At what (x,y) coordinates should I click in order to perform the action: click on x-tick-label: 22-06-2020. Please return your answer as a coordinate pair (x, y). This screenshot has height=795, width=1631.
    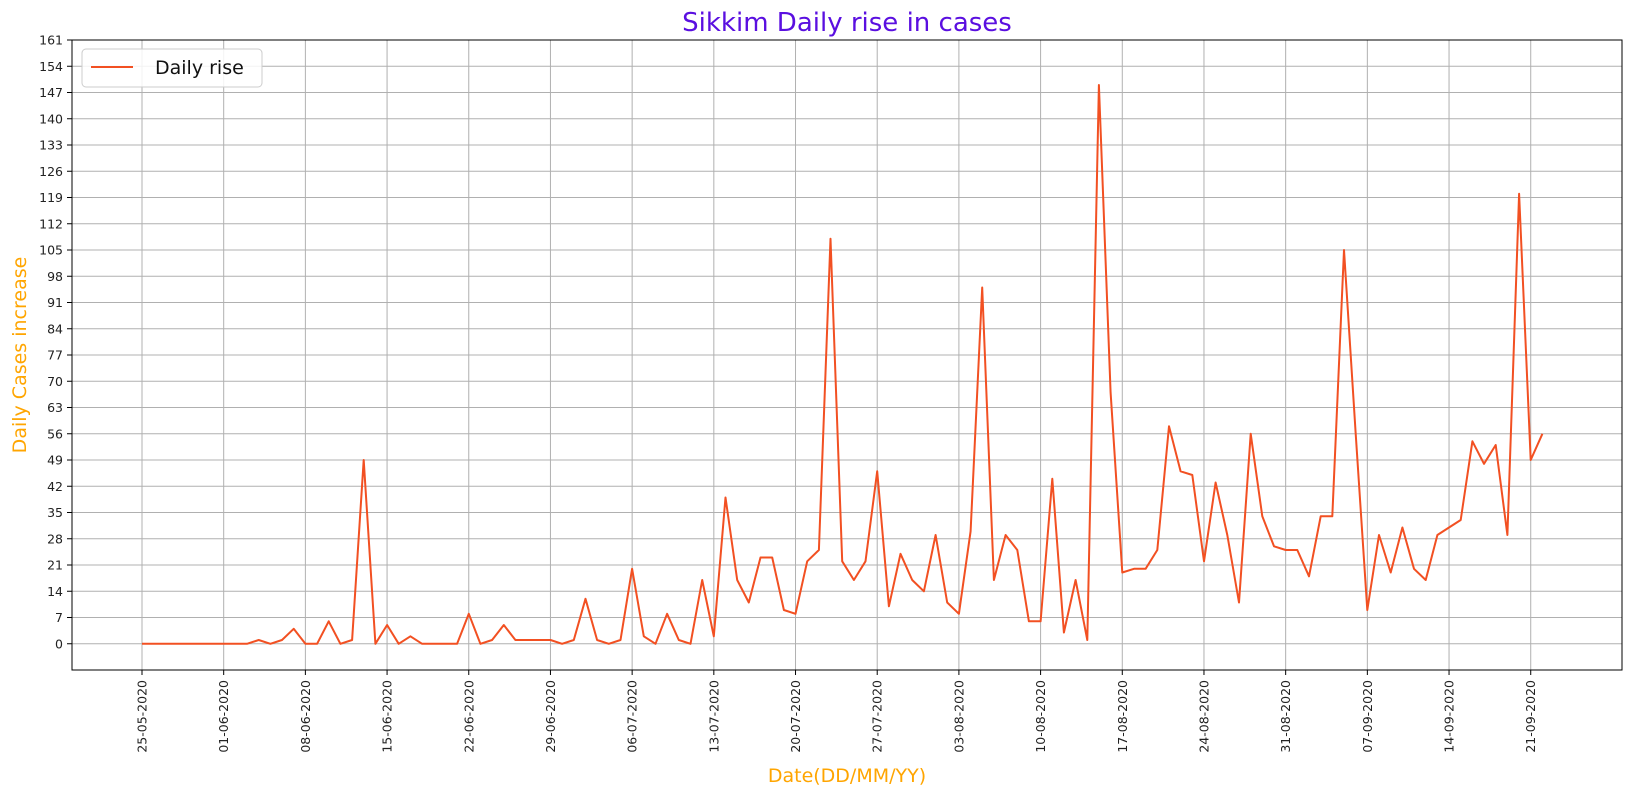
    Looking at the image, I should click on (468, 716).